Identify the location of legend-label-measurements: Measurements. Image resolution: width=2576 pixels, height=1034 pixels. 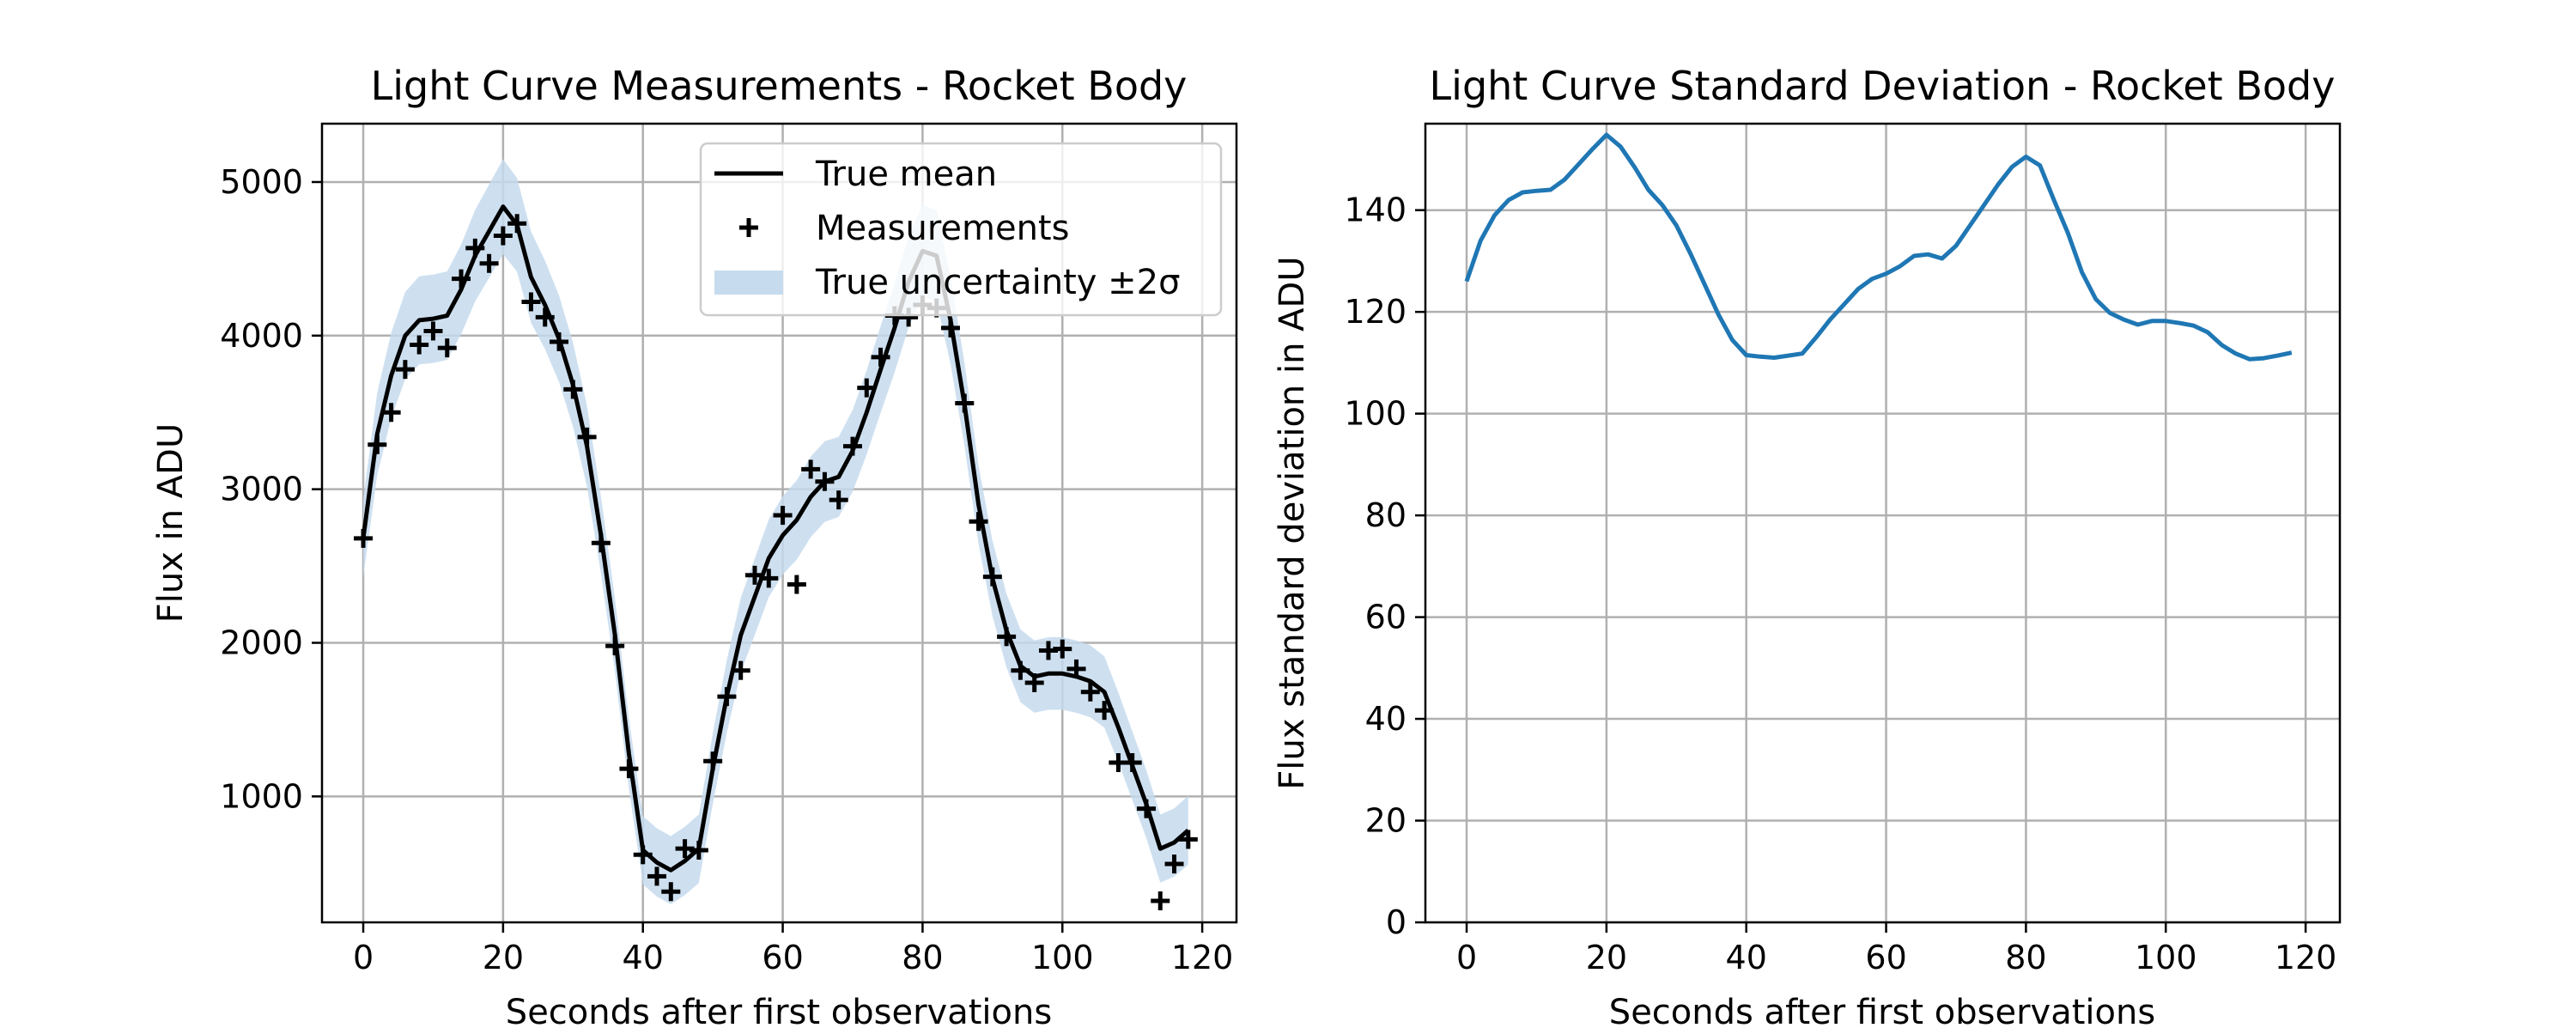
(943, 229).